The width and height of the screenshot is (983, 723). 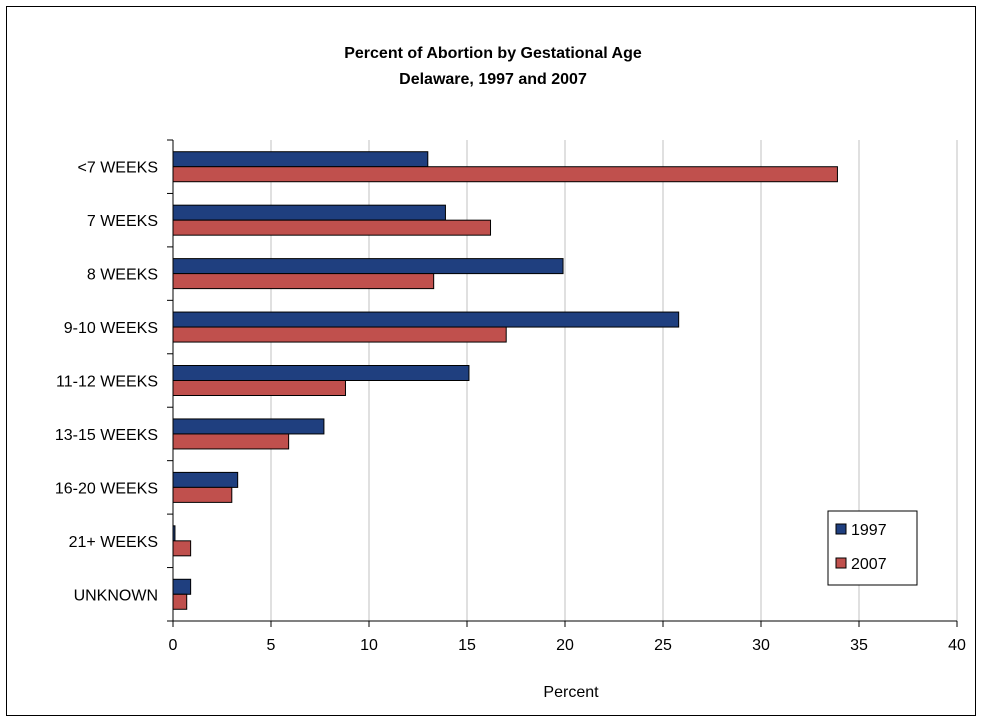 I want to click on x-tick-label-15: 15, so click(x=467, y=645).